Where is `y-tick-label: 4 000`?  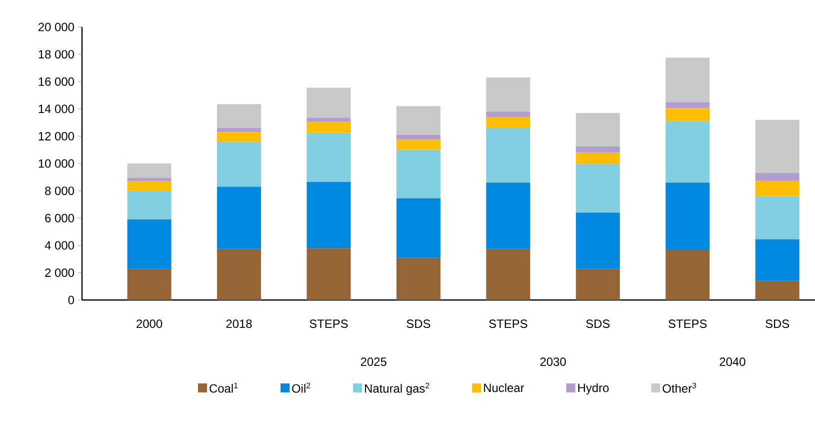
y-tick-label: 4 000 is located at coordinates (59, 245).